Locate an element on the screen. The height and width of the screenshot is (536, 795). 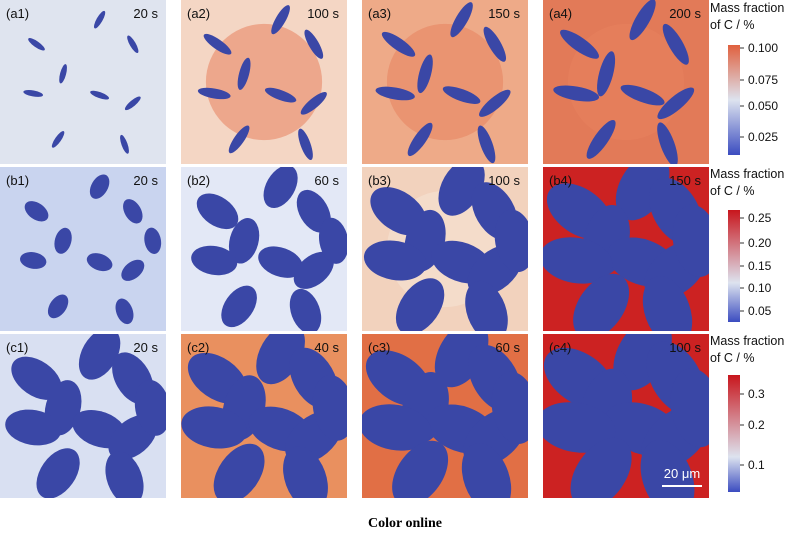
colorbar-tick-label: 0.15 is located at coordinates (760, 266).